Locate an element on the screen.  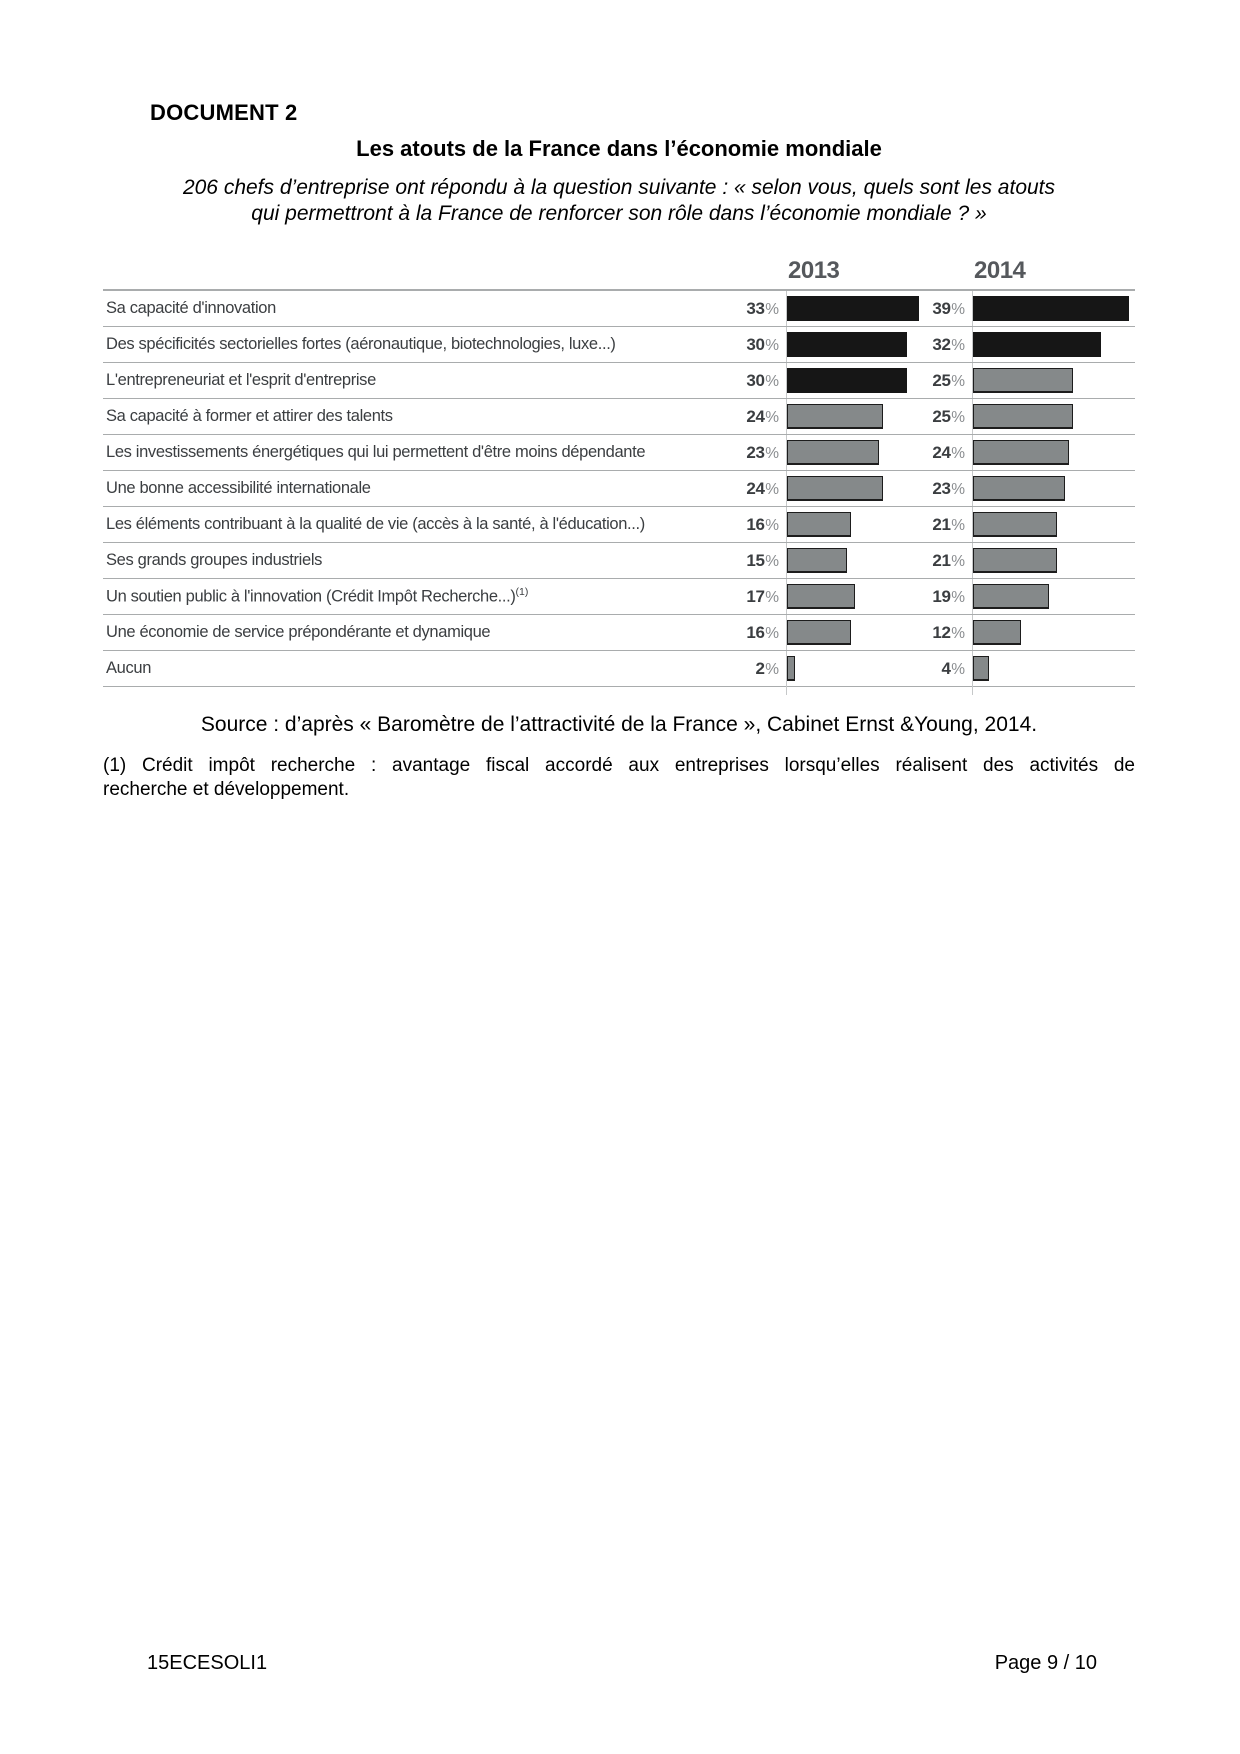
document-label: DOCUMENT 2 is located at coordinates (224, 112).